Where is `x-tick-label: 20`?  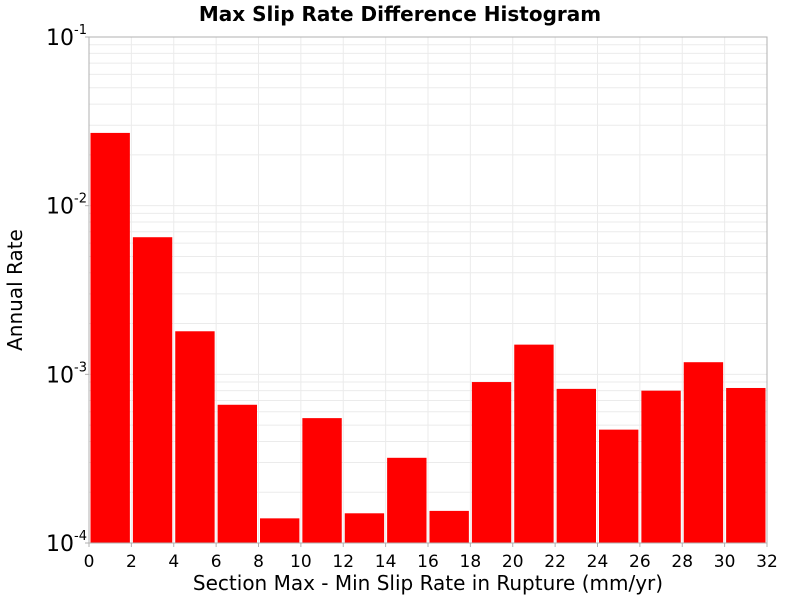
x-tick-label: 20 is located at coordinates (513, 562).